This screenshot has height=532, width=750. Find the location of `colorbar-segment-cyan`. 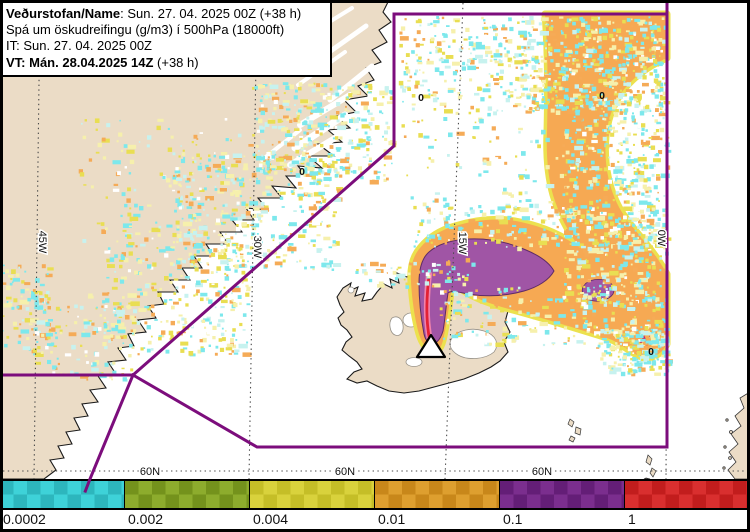

colorbar-segment-cyan is located at coordinates (62, 494).